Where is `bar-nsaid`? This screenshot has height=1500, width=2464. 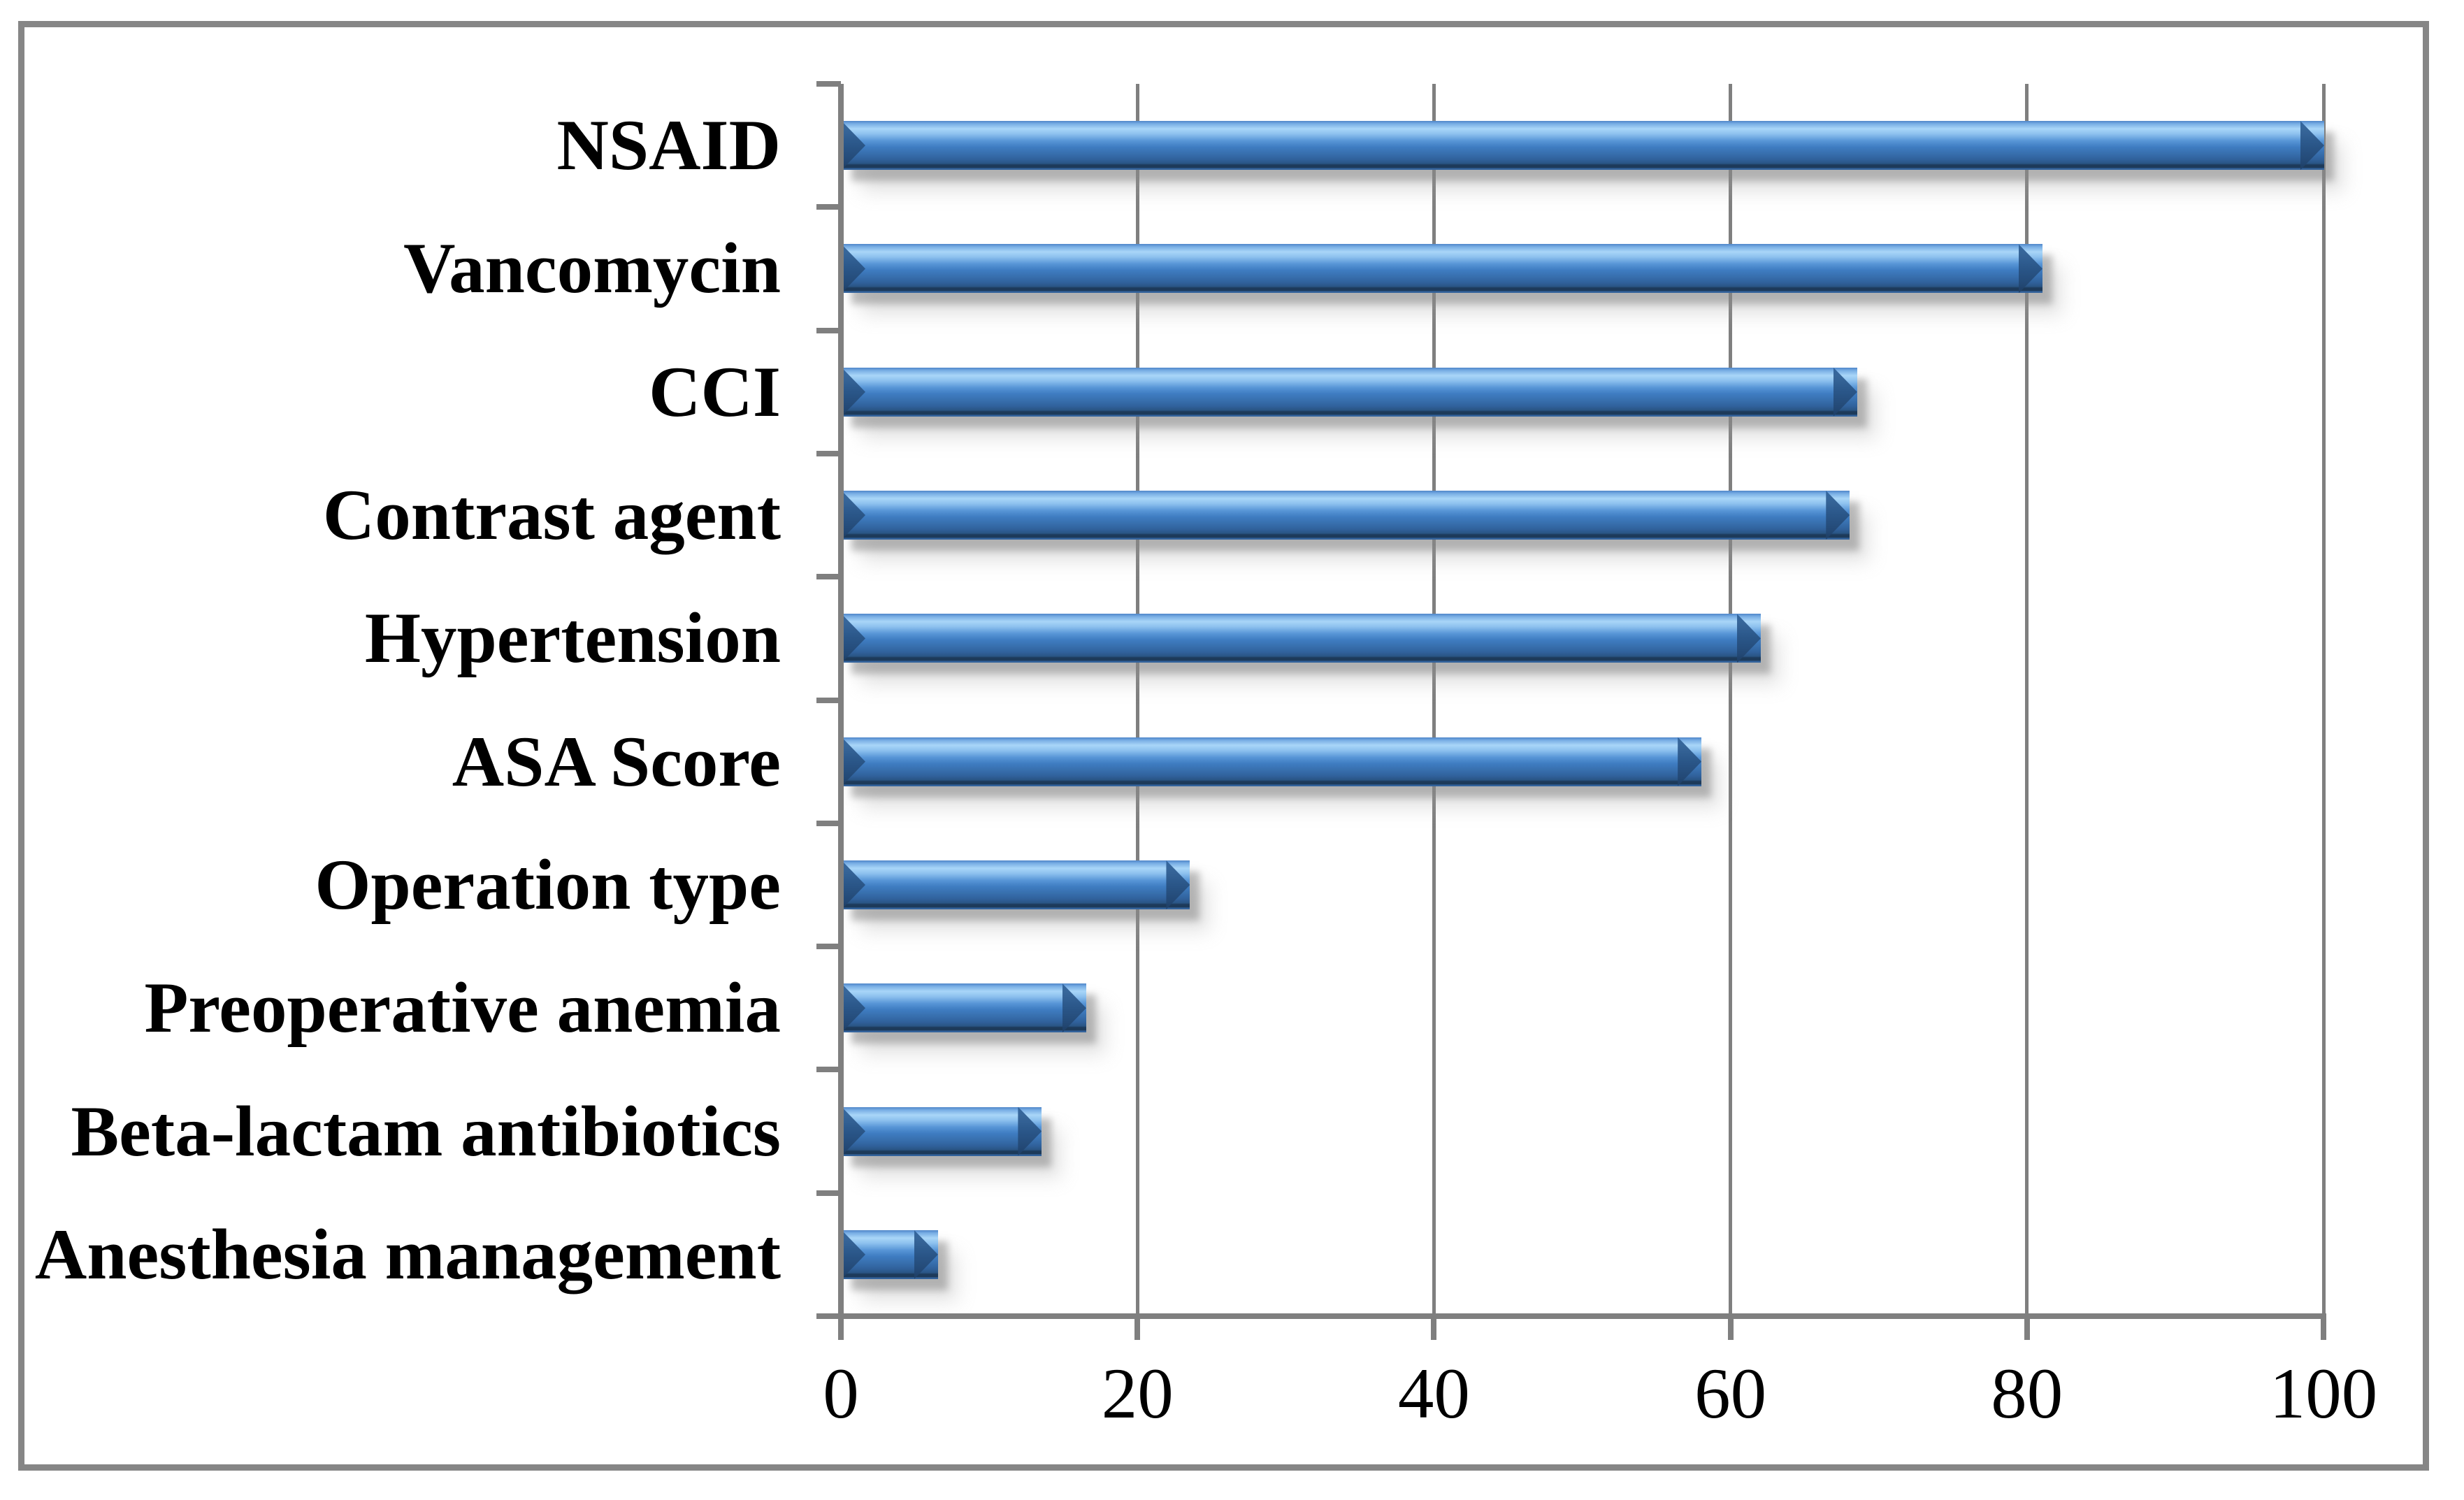
bar-nsaid is located at coordinates (1583, 146).